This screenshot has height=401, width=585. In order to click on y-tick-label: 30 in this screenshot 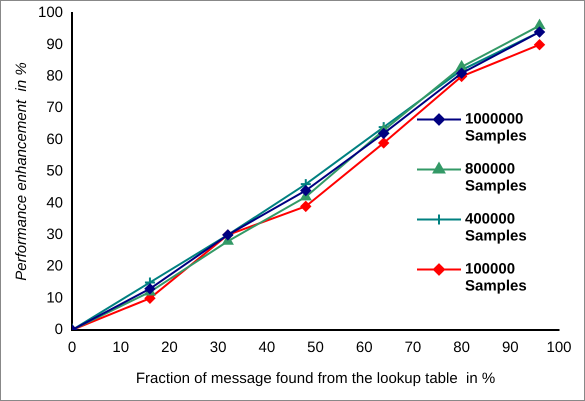, I will do `click(55, 235)`.